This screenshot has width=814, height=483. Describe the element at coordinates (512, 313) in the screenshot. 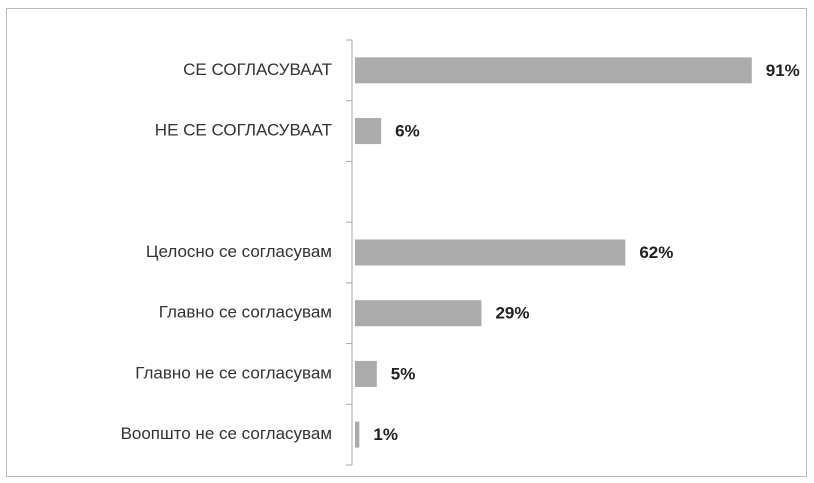

I see `value-label: 29%` at that location.